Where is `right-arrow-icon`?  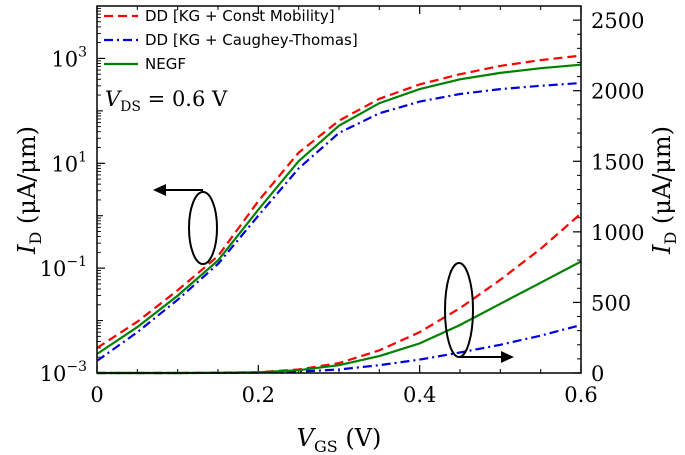
right-arrow-icon is located at coordinates (507, 357).